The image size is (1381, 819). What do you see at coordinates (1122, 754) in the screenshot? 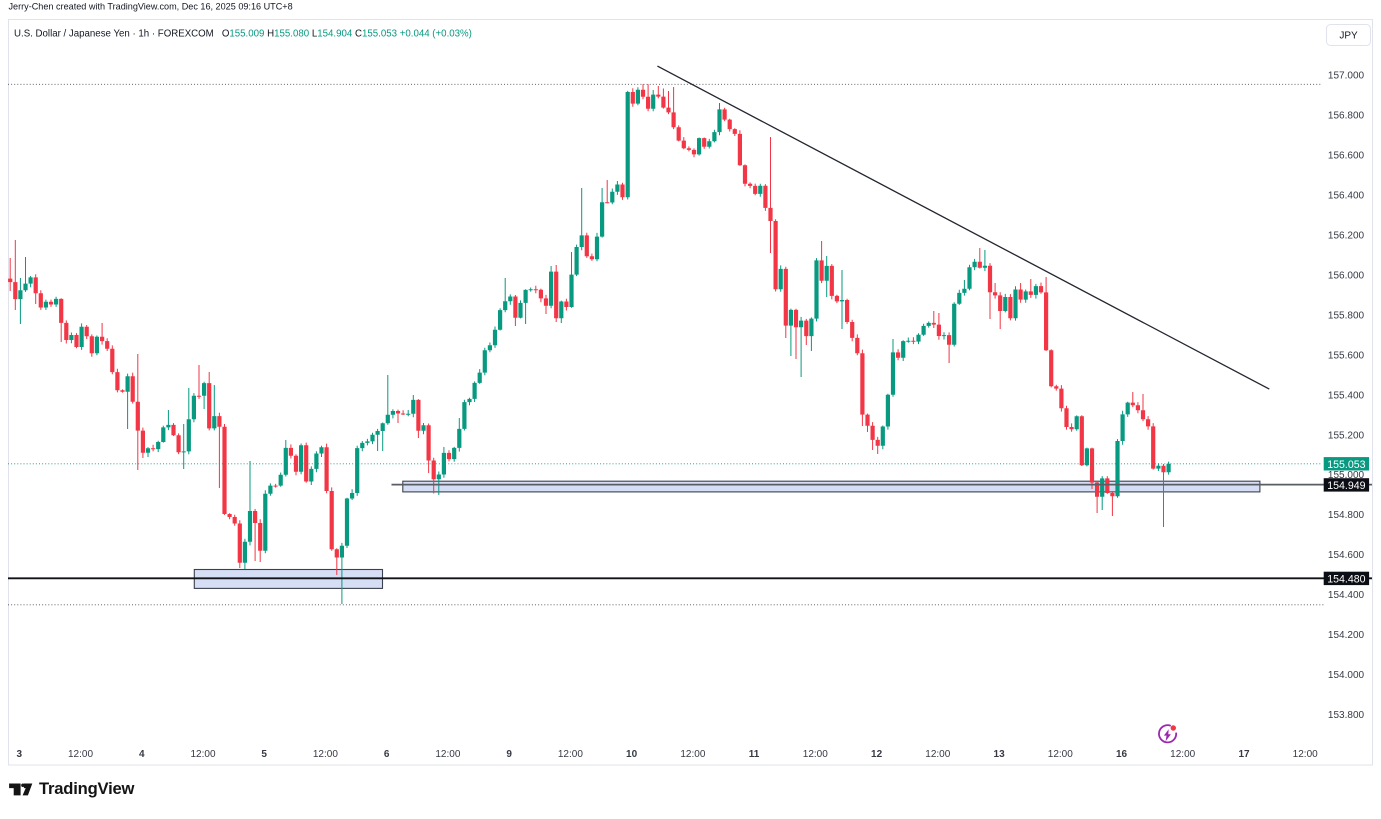
I see `svg-text: 16` at bounding box center [1122, 754].